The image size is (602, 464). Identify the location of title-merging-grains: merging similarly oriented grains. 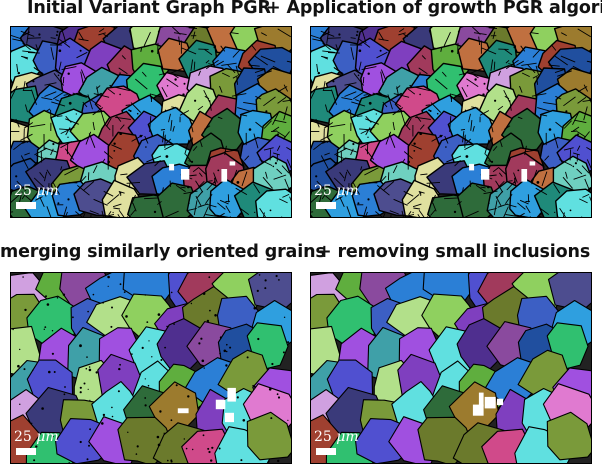
(163, 252).